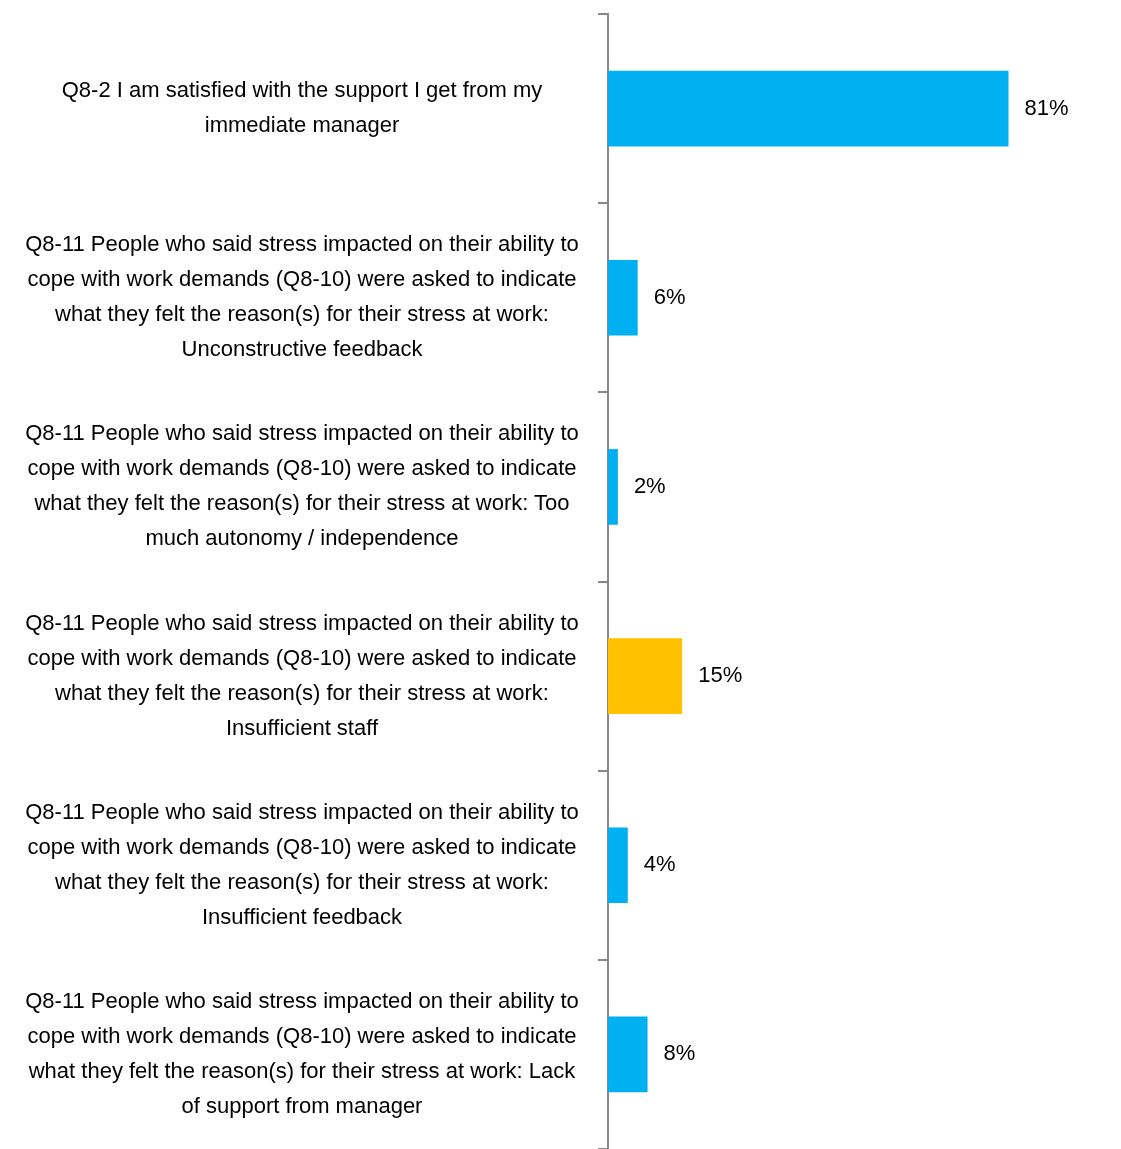 The image size is (1121, 1149). What do you see at coordinates (302, 485) in the screenshot?
I see `y-tick-label: Q8-11 People who said stress impacted on their ability to cope with work demands (Q8-10) were asked to indicate what they felt the reason(s) for their stress at work: Too much autonomy / independence` at bounding box center [302, 485].